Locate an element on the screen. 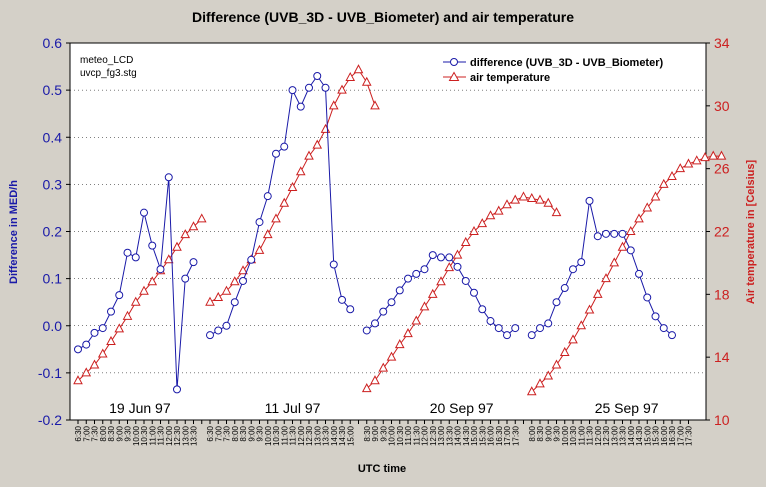  x-tick-label: 11:00 is located at coordinates (408, 435).